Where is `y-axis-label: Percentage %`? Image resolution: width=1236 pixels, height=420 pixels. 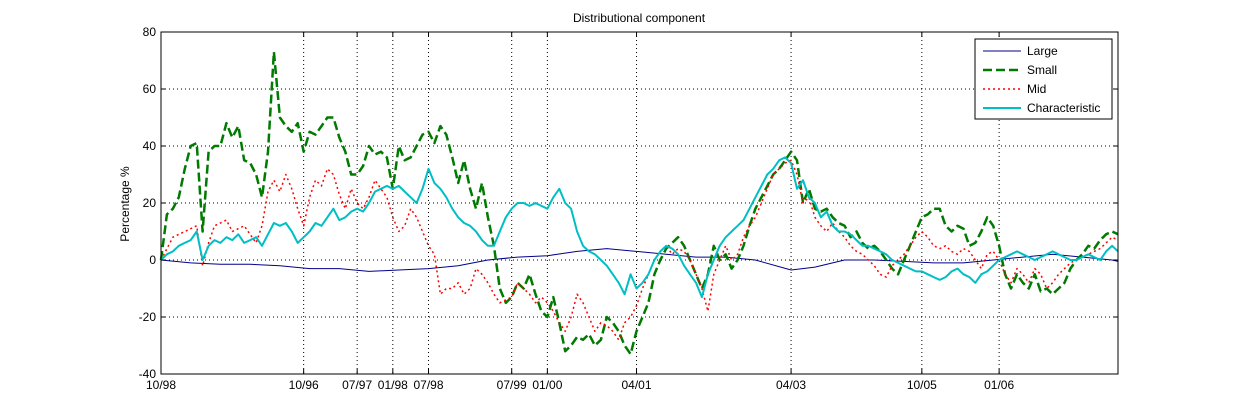 y-axis-label: Percentage % is located at coordinates (125, 204).